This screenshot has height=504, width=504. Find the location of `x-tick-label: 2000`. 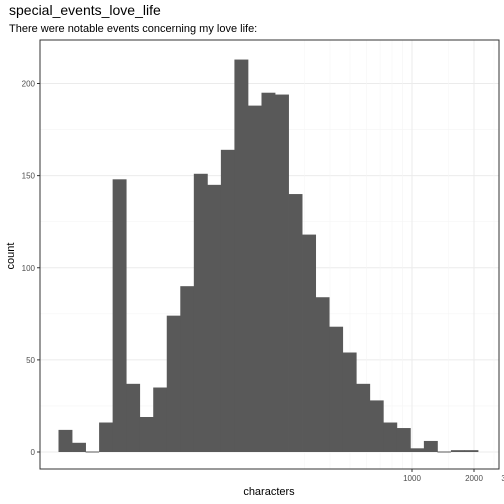

x-tick-label: 2000 is located at coordinates (474, 478).